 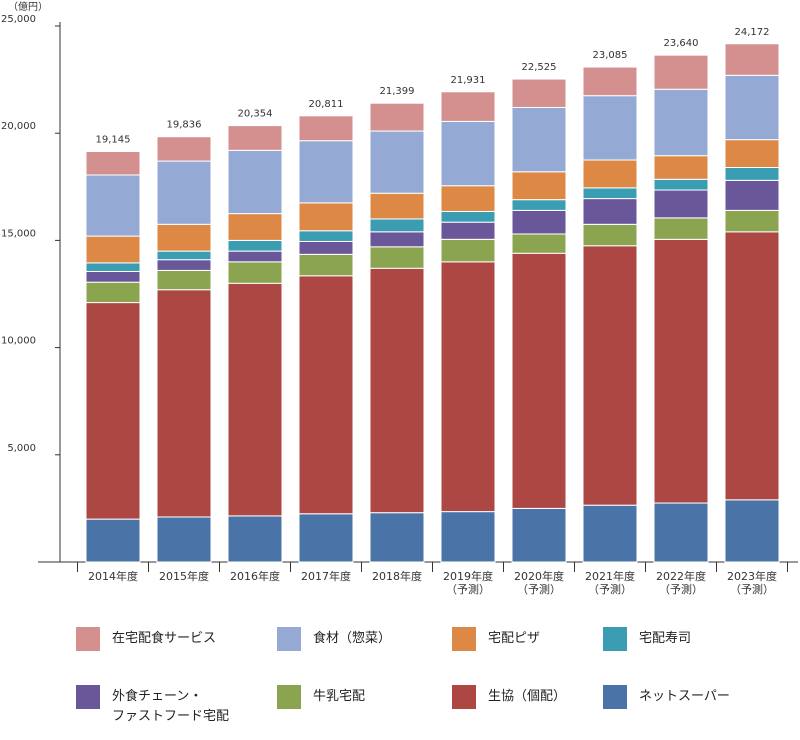 What do you see at coordinates (752, 576) in the screenshot?
I see `x-tick-label: 2023年度` at bounding box center [752, 576].